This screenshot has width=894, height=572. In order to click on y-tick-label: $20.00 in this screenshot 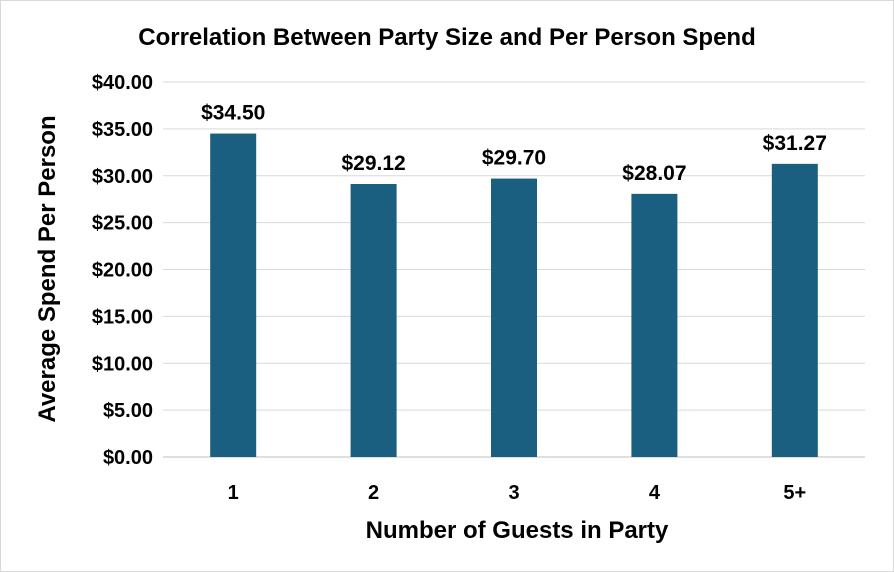, I will do `click(122, 271)`.